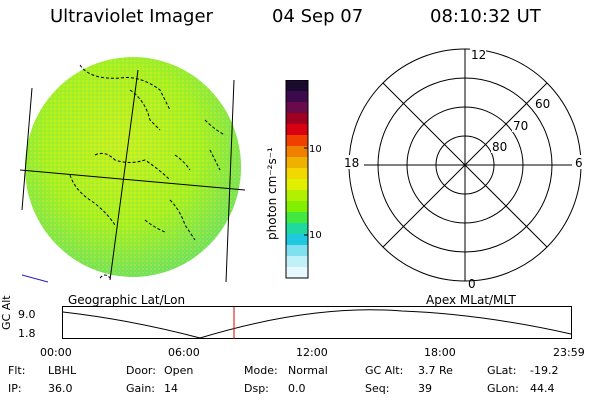  What do you see at coordinates (184, 352) in the screenshot?
I see `altitude-xtick-1: 06:00` at bounding box center [184, 352].